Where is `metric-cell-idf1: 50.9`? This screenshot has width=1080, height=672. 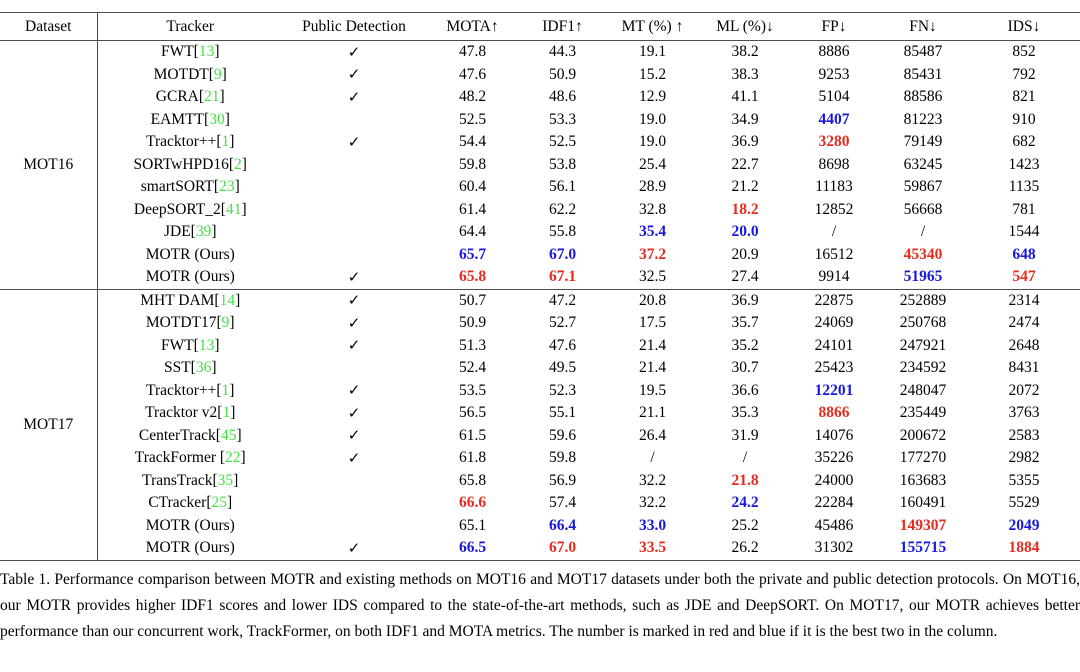
metric-cell-idf1: 50.9 is located at coordinates (562, 74).